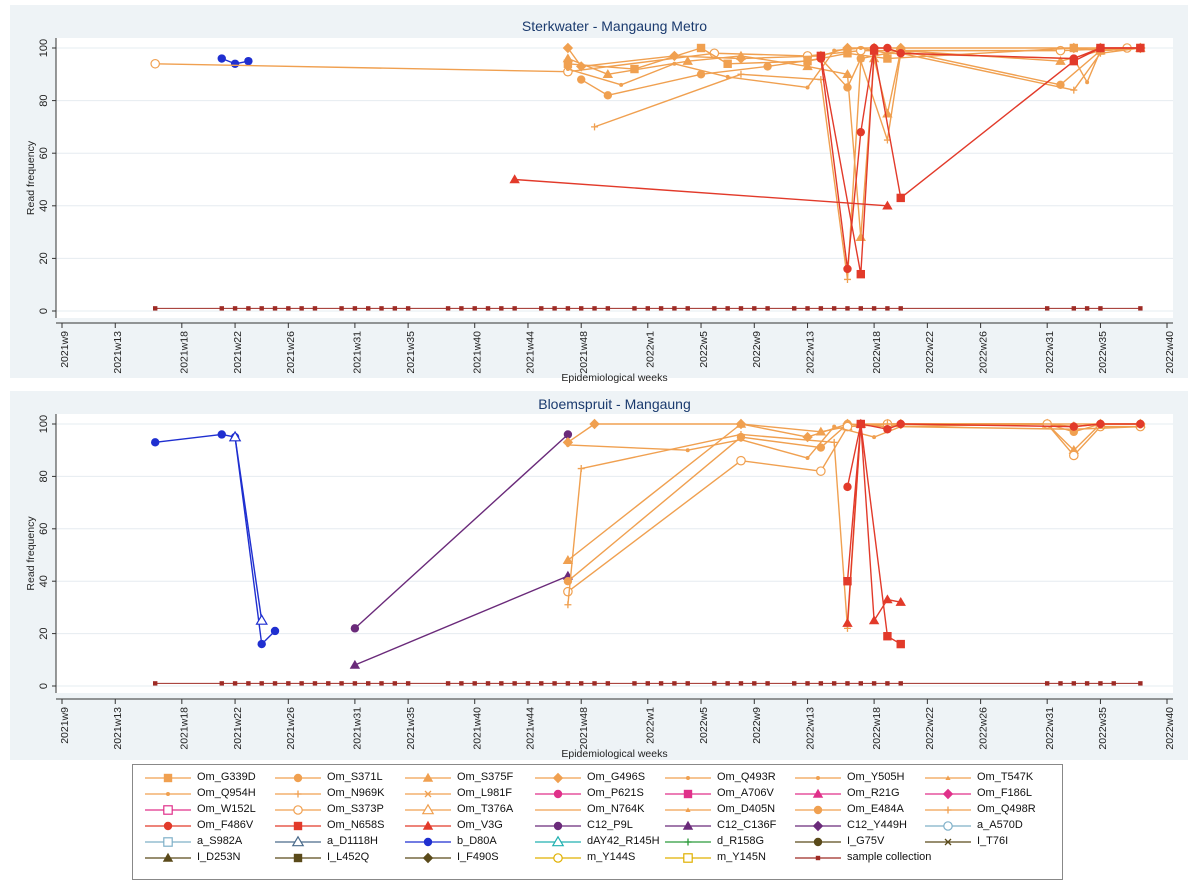 This screenshot has height=889, width=1195. What do you see at coordinates (858, 842) in the screenshot?
I see `legend-item: I_G75V` at bounding box center [858, 842].